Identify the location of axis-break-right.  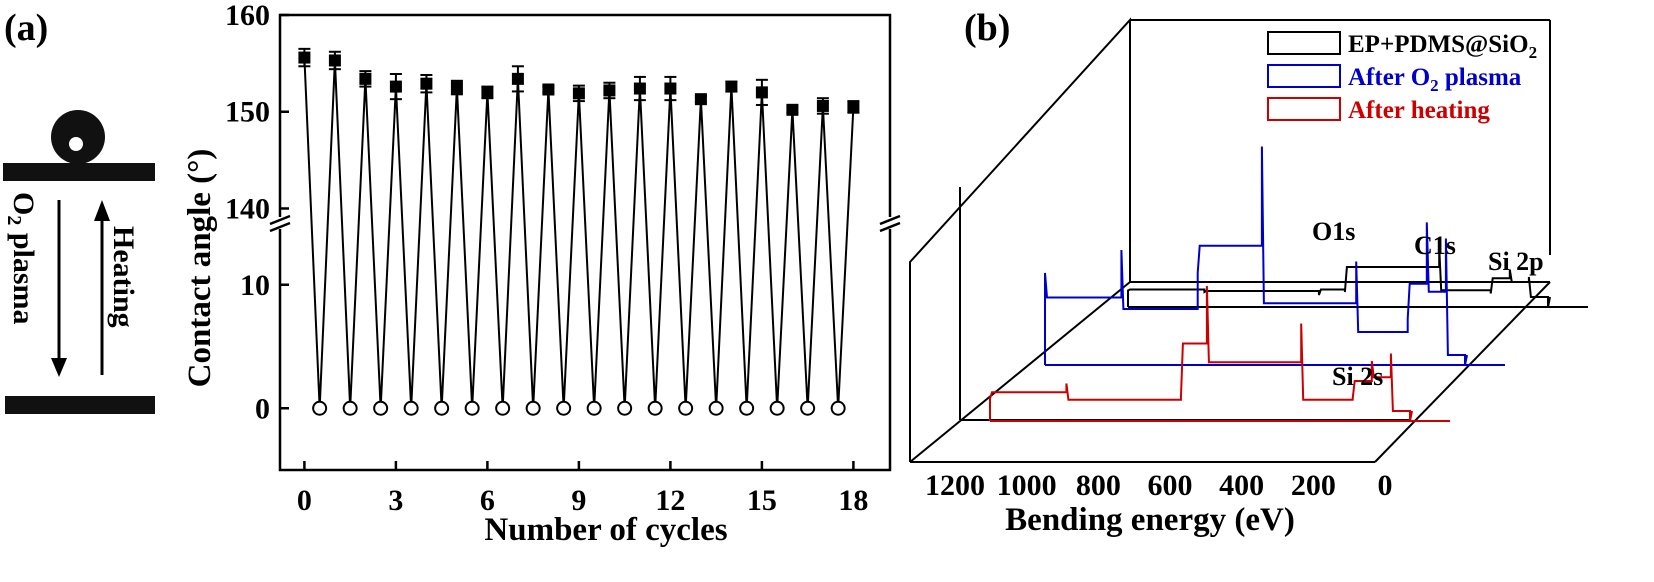
(890, 223).